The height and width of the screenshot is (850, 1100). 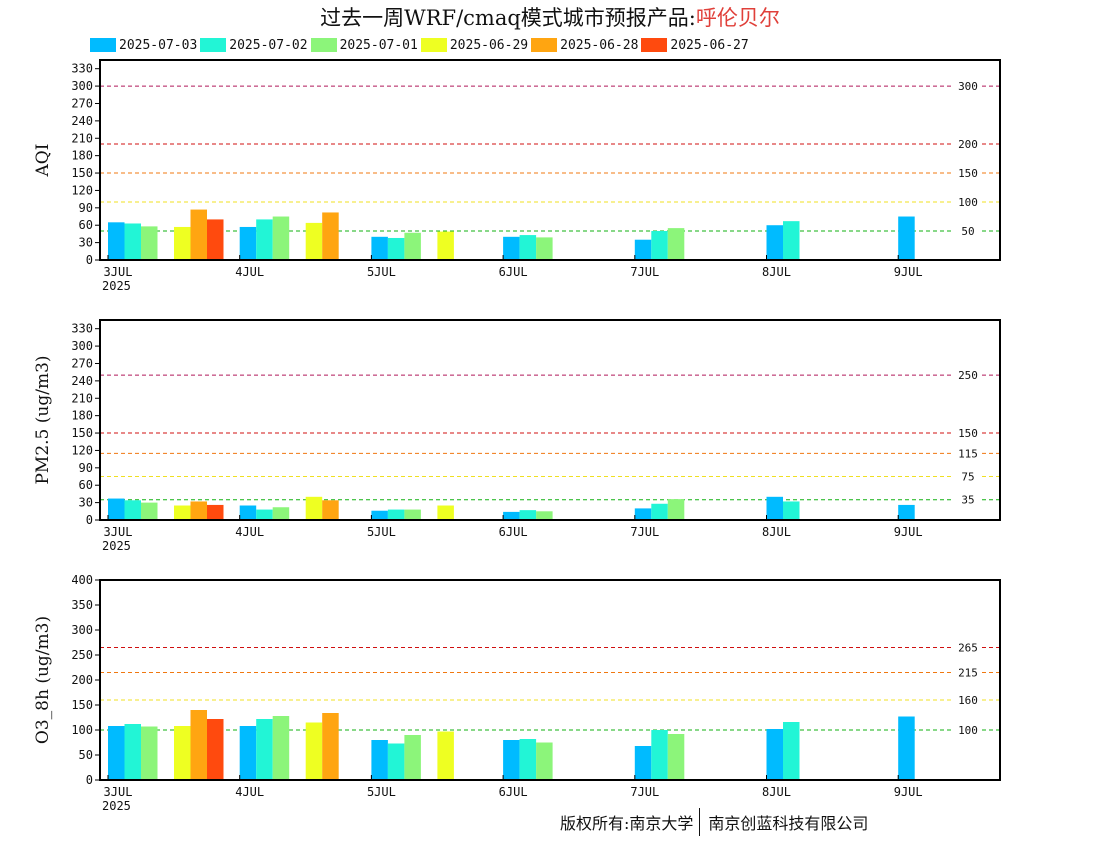 I want to click on x-year-label: 2025, so click(x=116, y=546).